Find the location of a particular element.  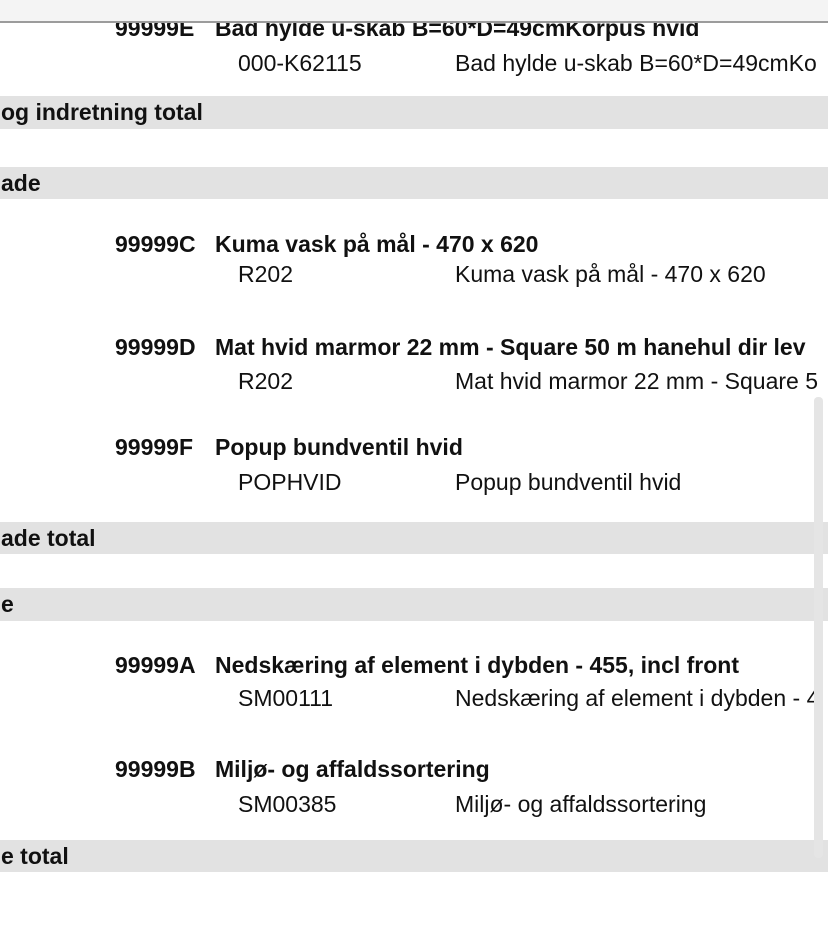

item-row-detail: R202 Mat hvid marmor 22 mm - Square 5 is located at coordinates (414, 381).